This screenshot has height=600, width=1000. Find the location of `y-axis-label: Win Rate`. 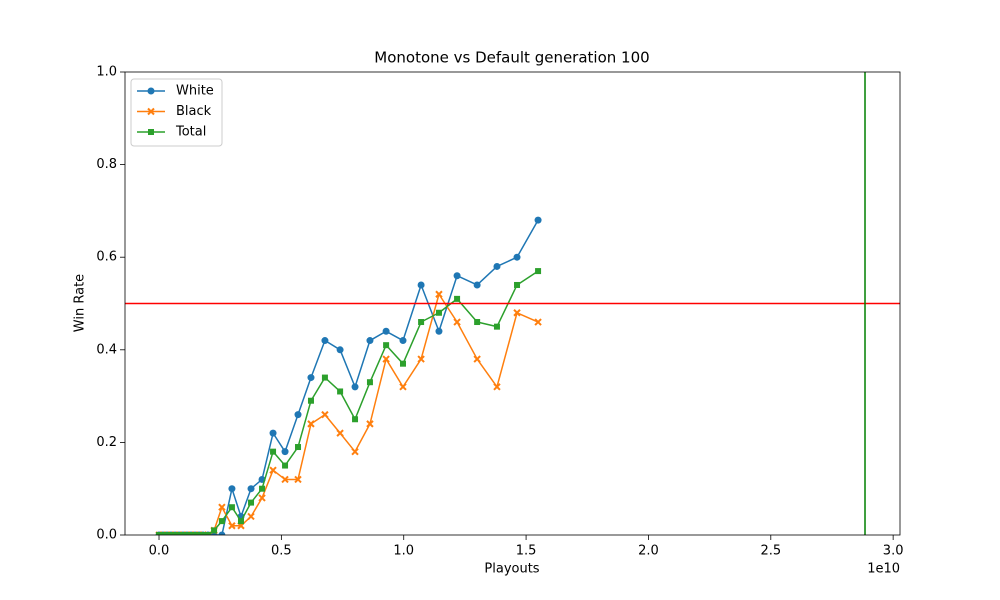

y-axis-label: Win Rate is located at coordinates (80, 303).